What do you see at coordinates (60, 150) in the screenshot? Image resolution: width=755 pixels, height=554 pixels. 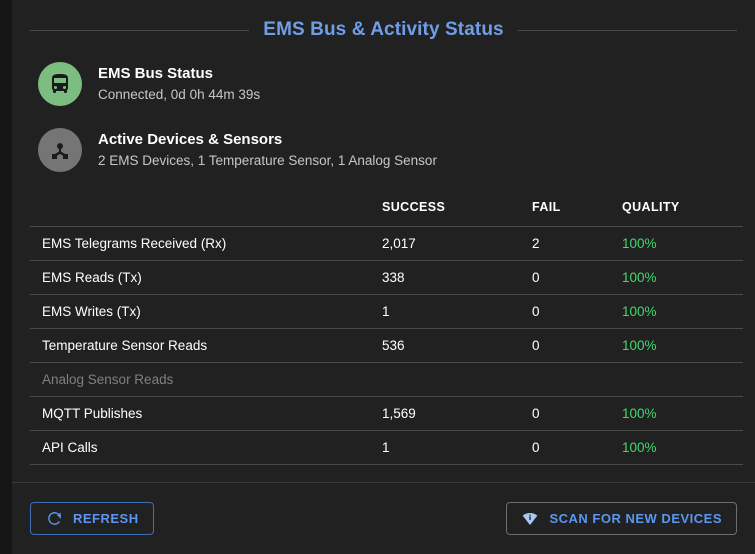 I see `device-hub-icon` at bounding box center [60, 150].